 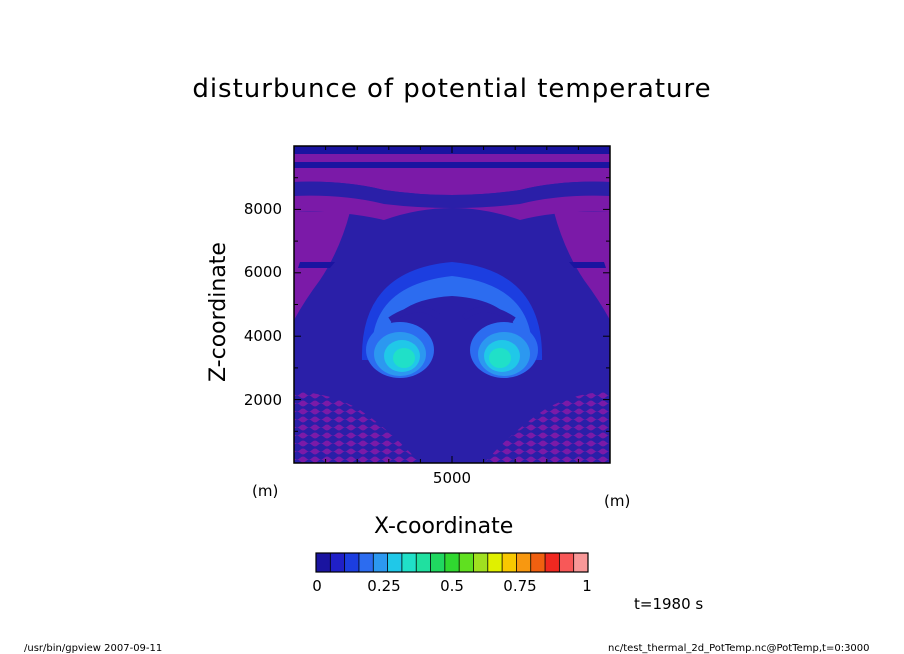 What do you see at coordinates (452, 89) in the screenshot?
I see `chart-title: disturbunce of potential temperature` at bounding box center [452, 89].